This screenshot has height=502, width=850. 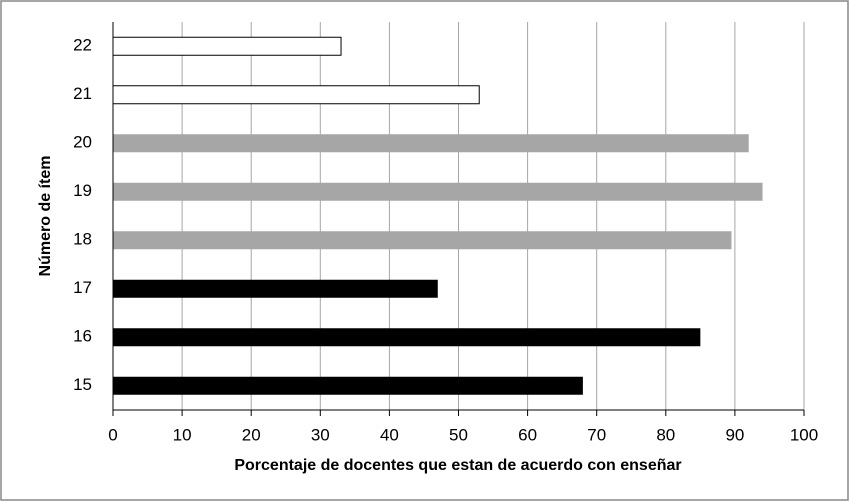 I want to click on y-tick-label: 21, so click(x=82, y=93).